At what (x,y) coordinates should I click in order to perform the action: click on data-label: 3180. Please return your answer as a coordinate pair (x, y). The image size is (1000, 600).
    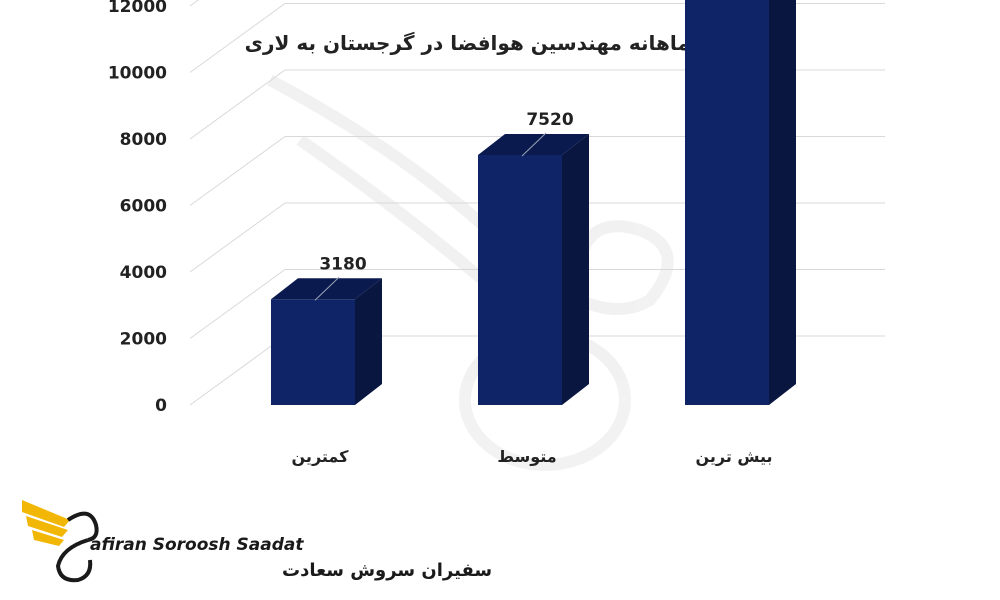
    Looking at the image, I should click on (342, 264).